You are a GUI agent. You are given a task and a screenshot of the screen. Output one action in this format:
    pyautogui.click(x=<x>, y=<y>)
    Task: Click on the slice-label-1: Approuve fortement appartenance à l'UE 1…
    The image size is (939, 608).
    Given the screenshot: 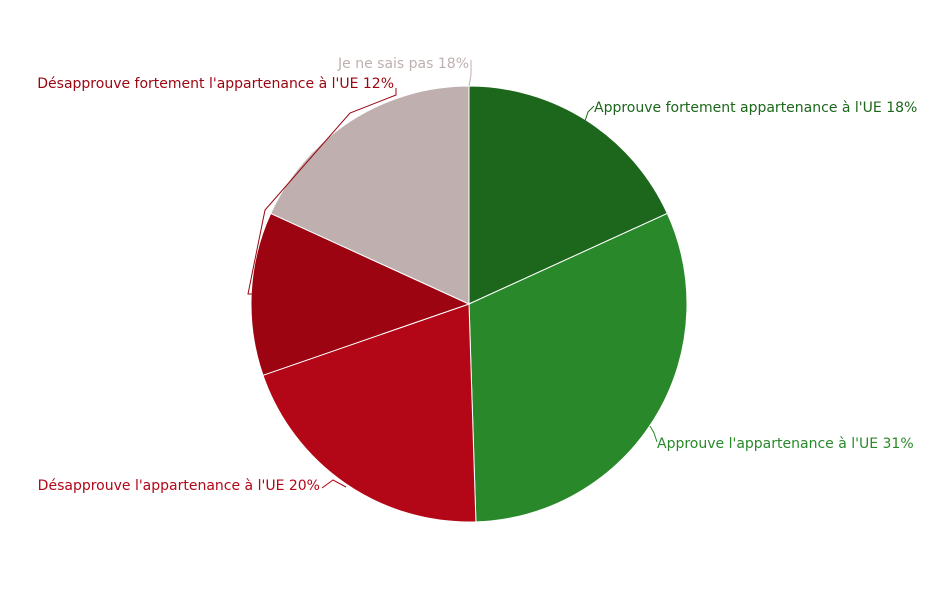 What is the action you would take?
    pyautogui.click(x=755, y=108)
    